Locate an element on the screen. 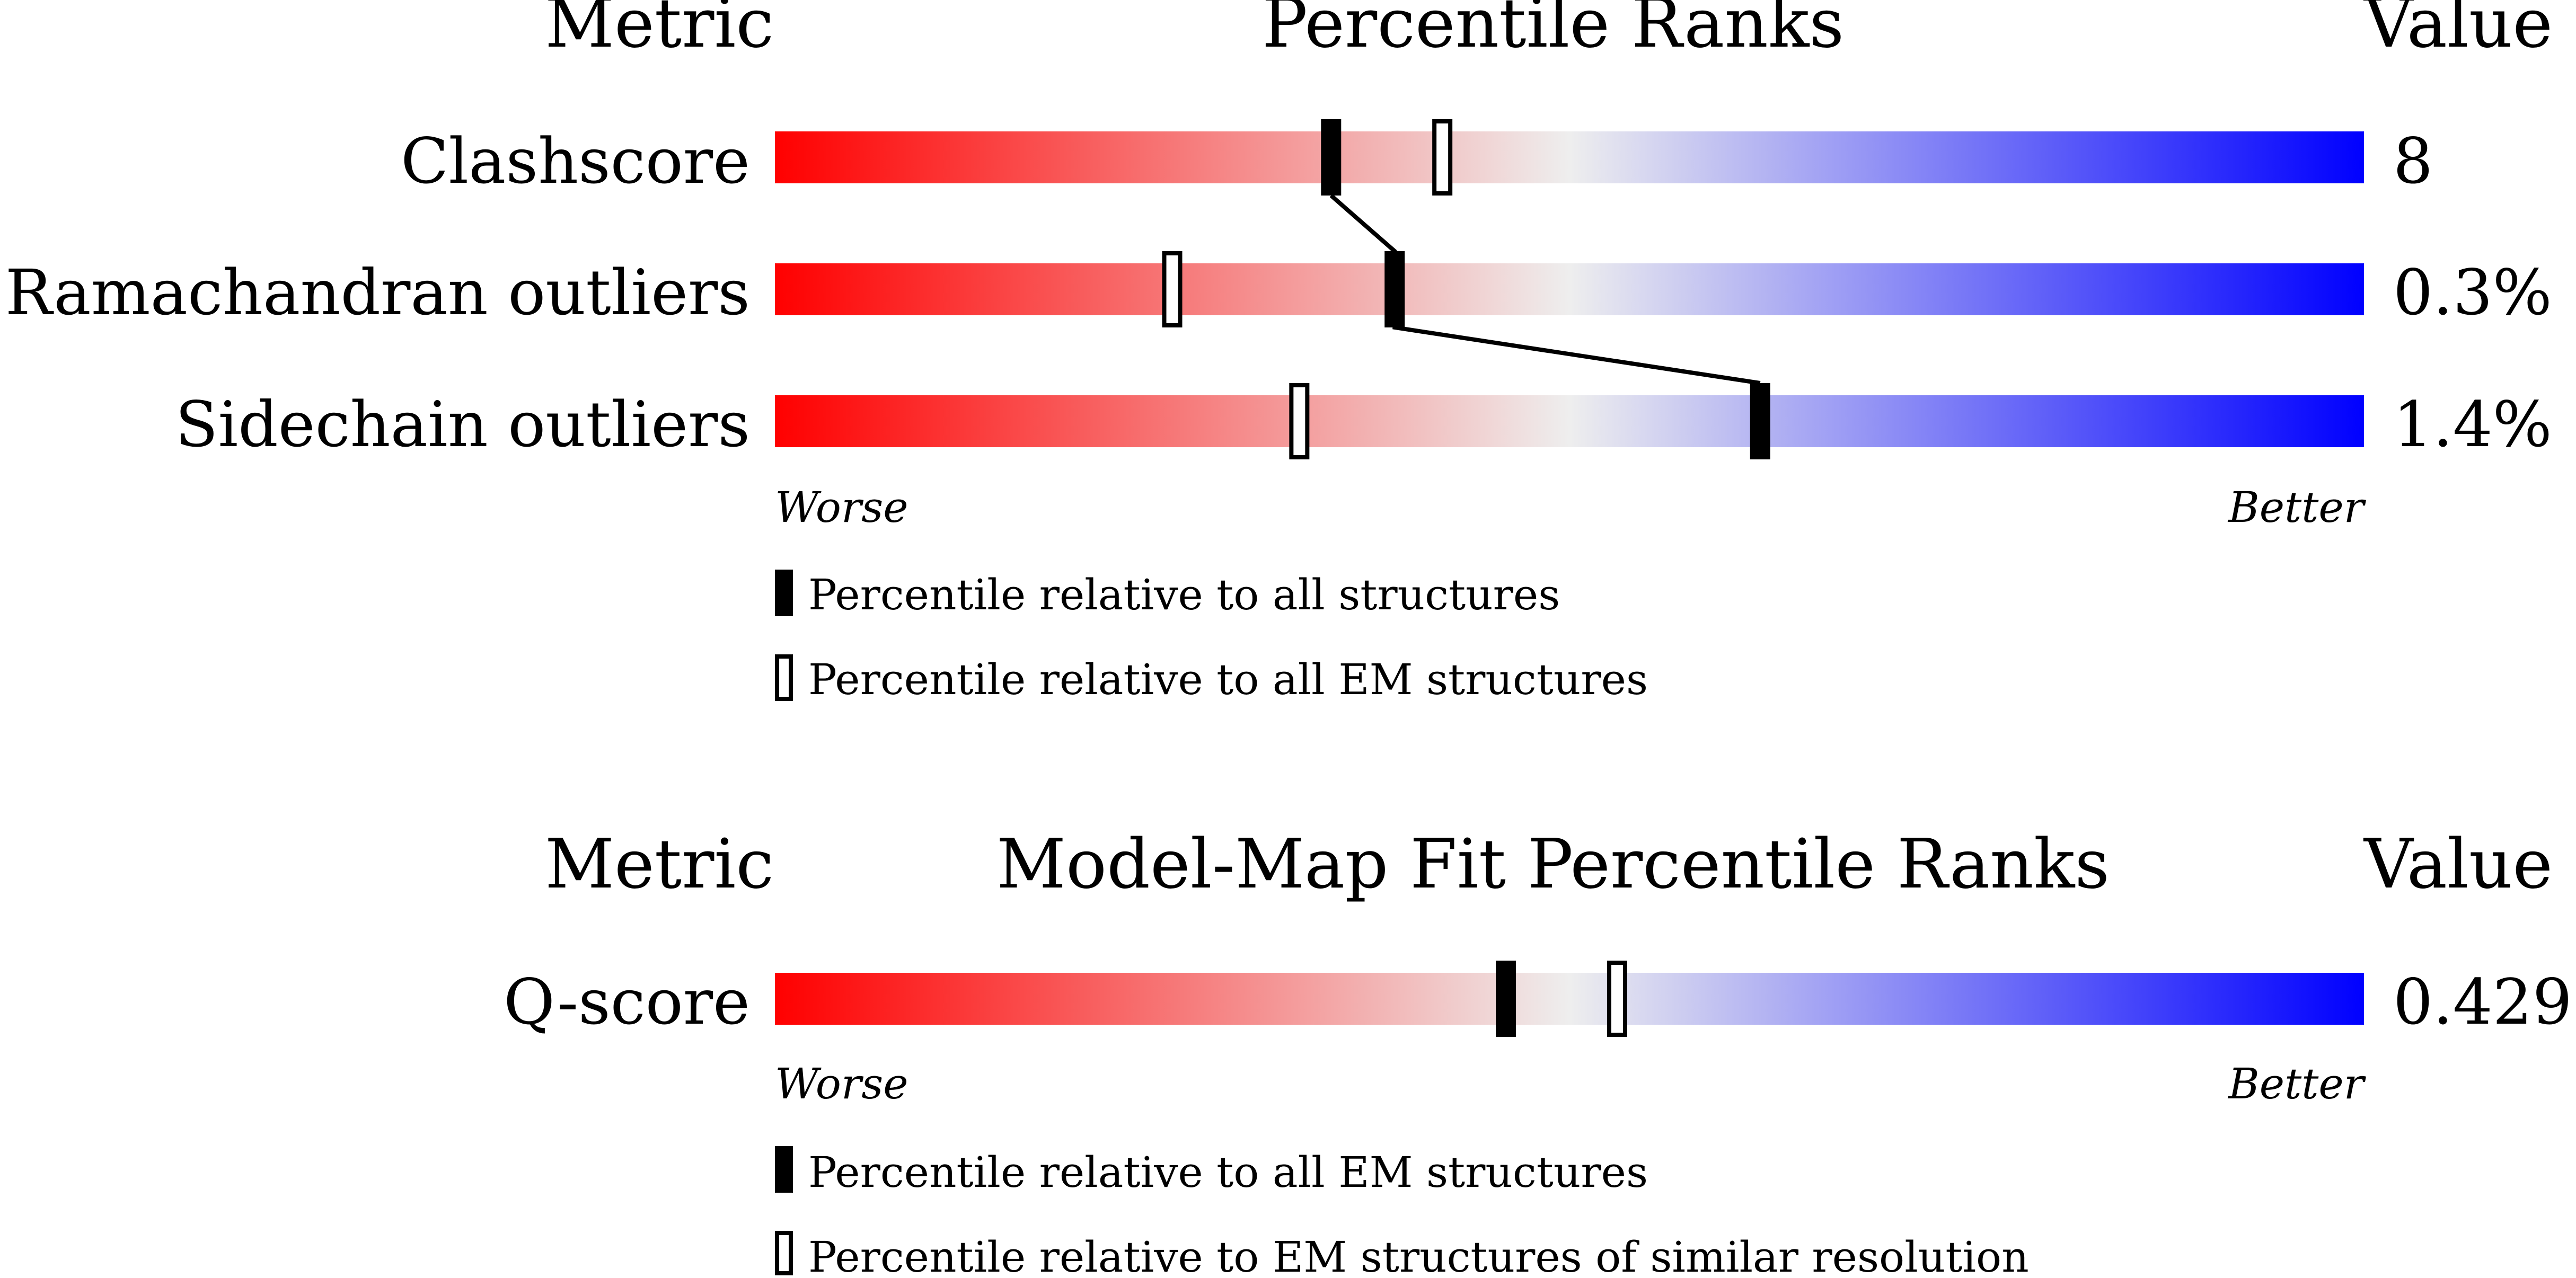 The height and width of the screenshot is (1278, 2576). metric-value: 0.429 is located at coordinates (2482, 1002).